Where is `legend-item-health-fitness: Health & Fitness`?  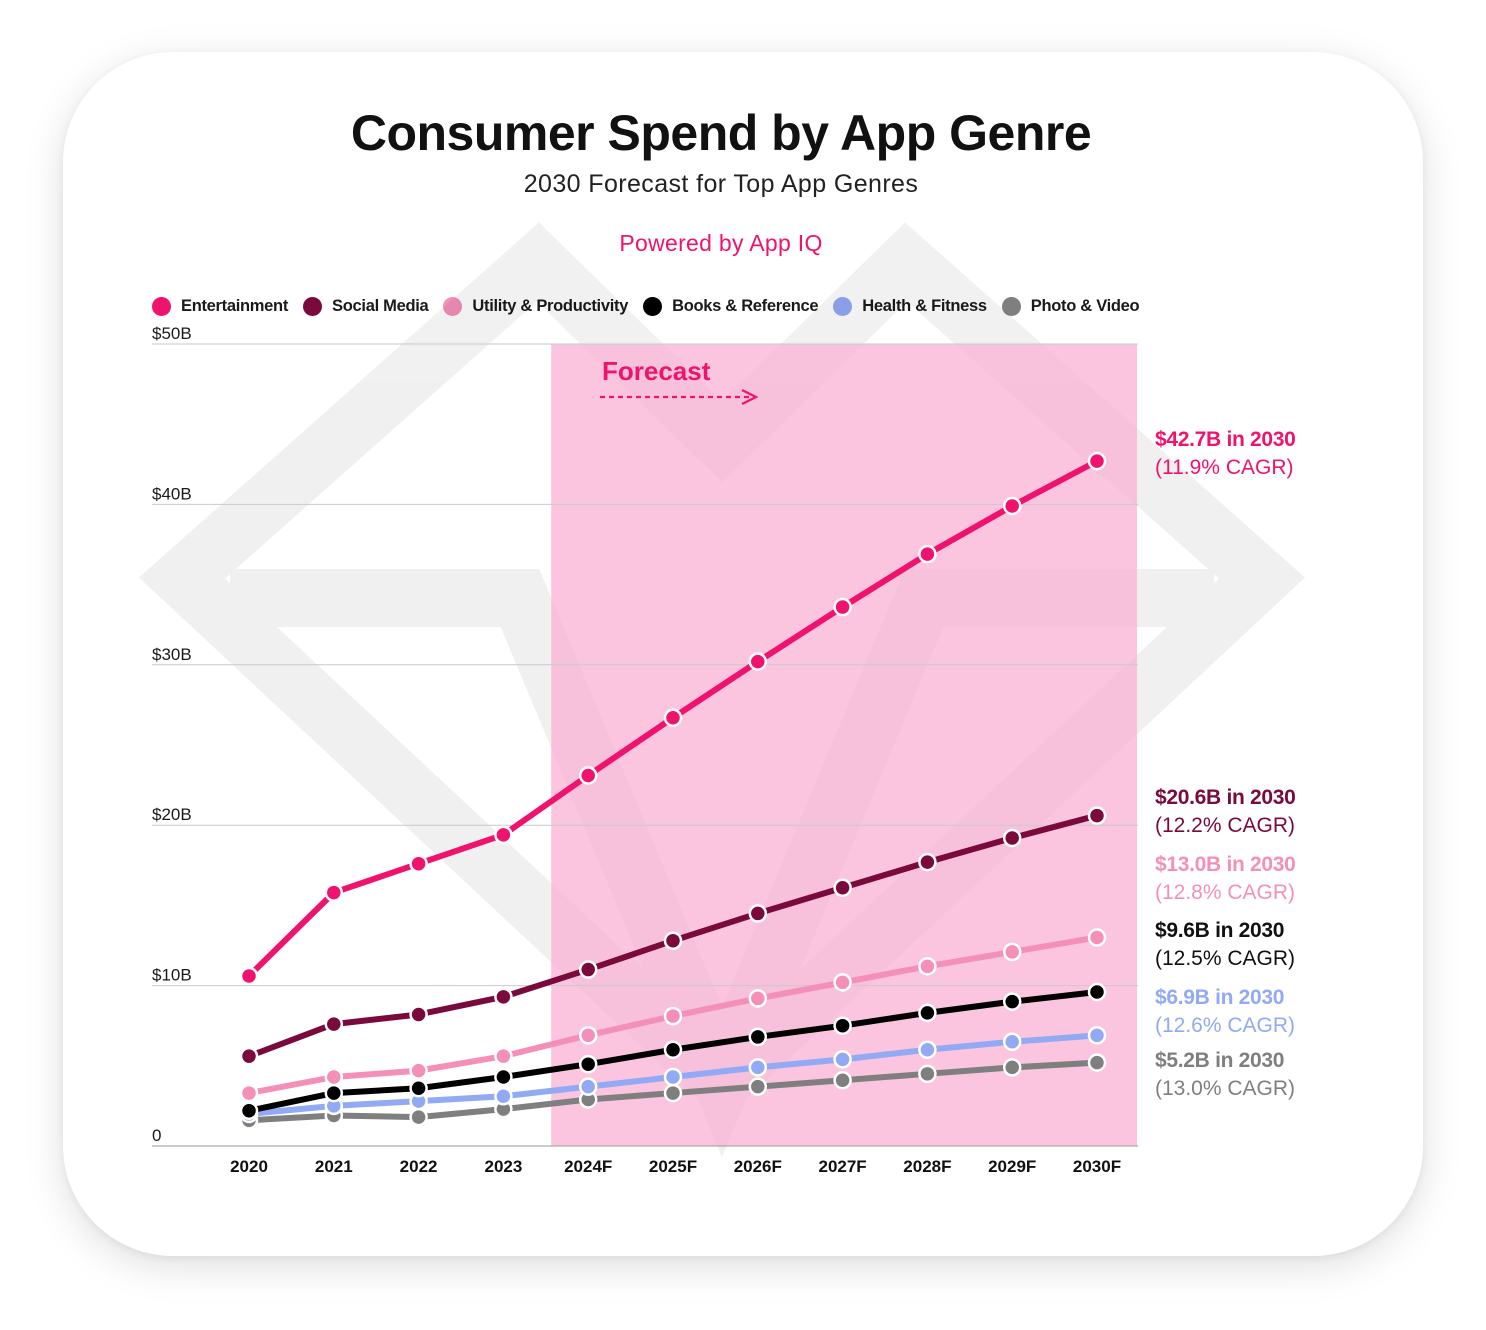
legend-item-health-fitness: Health & Fitness is located at coordinates (910, 306).